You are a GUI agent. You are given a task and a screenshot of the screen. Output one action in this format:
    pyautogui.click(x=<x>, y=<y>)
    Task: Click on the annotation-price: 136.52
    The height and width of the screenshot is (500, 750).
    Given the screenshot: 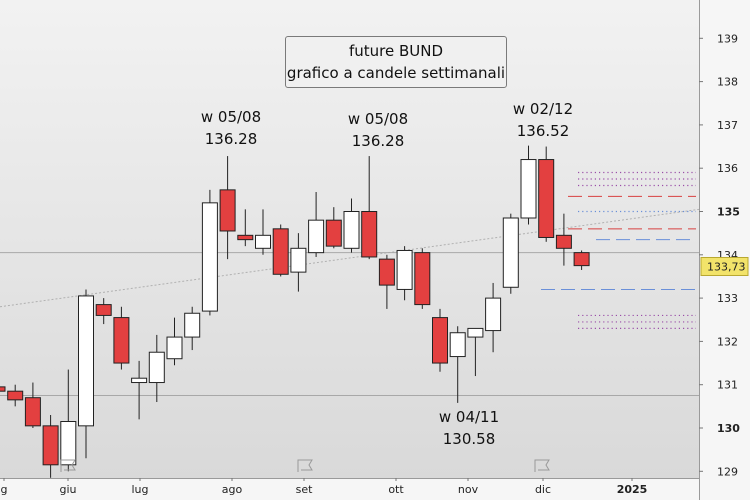 What is the action you would take?
    pyautogui.click(x=543, y=131)
    